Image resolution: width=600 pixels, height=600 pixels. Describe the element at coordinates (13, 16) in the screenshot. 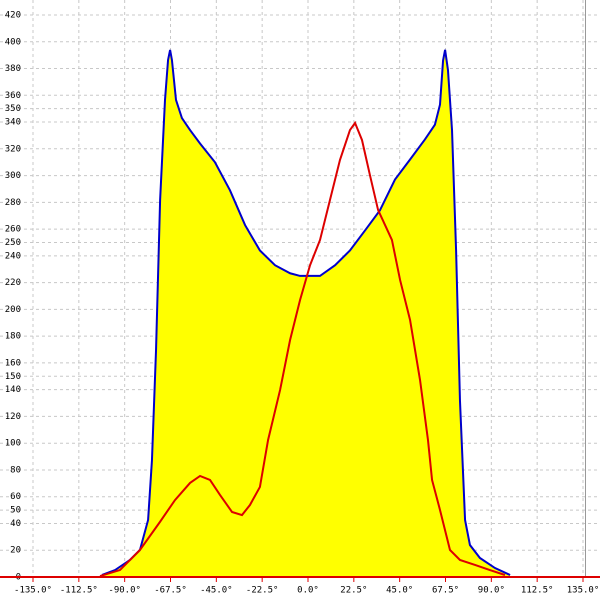

I see `y-tick-label: 420` at that location.